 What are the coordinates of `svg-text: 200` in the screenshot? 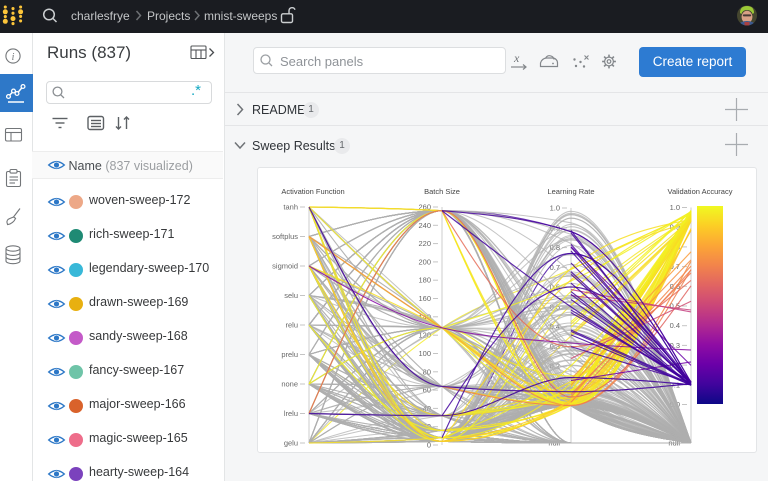 It's located at (424, 261).